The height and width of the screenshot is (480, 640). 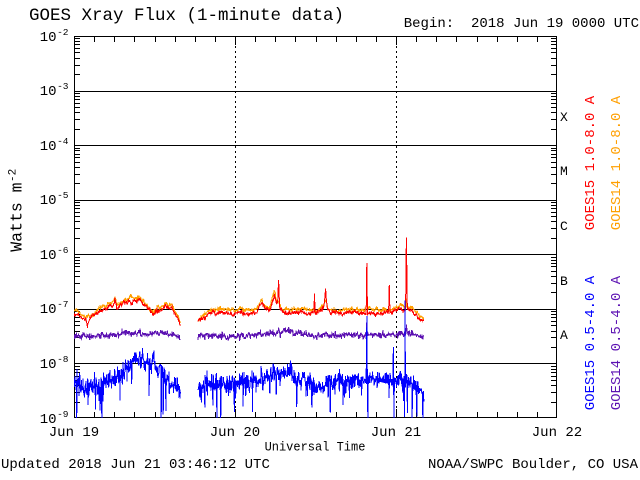 I want to click on flare-class-A: A, so click(x=564, y=336).